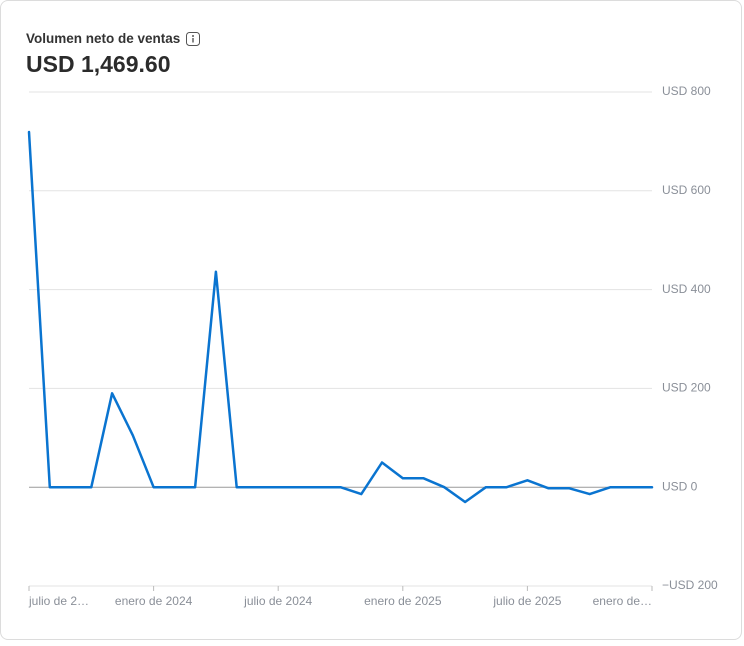 The width and height of the screenshot is (744, 646). I want to click on y-tick-label: −USD 200, so click(690, 585).